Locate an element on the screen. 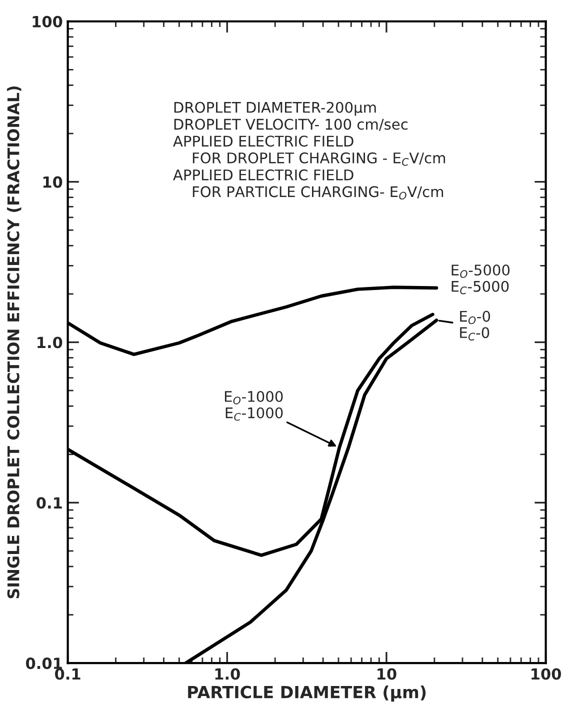 The width and height of the screenshot is (565, 713). x-tick-label: 100 is located at coordinates (547, 674).